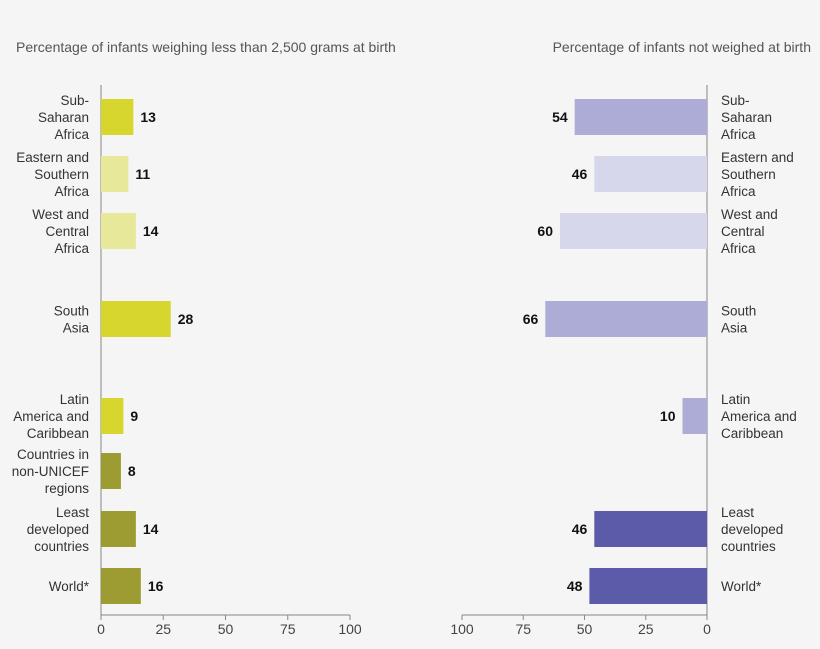 The width and height of the screenshot is (820, 649). I want to click on data-label: 66, so click(531, 319).